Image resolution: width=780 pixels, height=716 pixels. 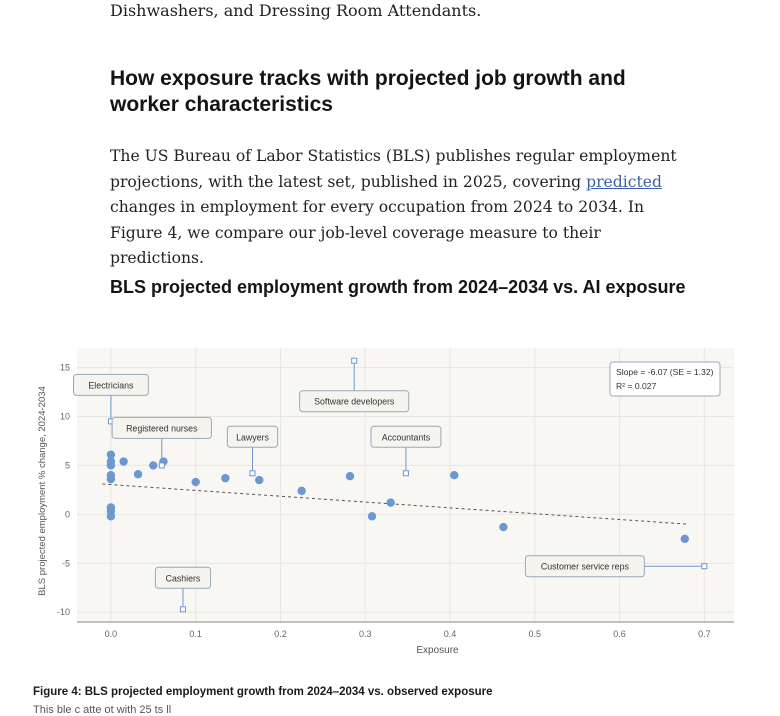 I want to click on label-text: Cashiers, so click(x=183, y=578).